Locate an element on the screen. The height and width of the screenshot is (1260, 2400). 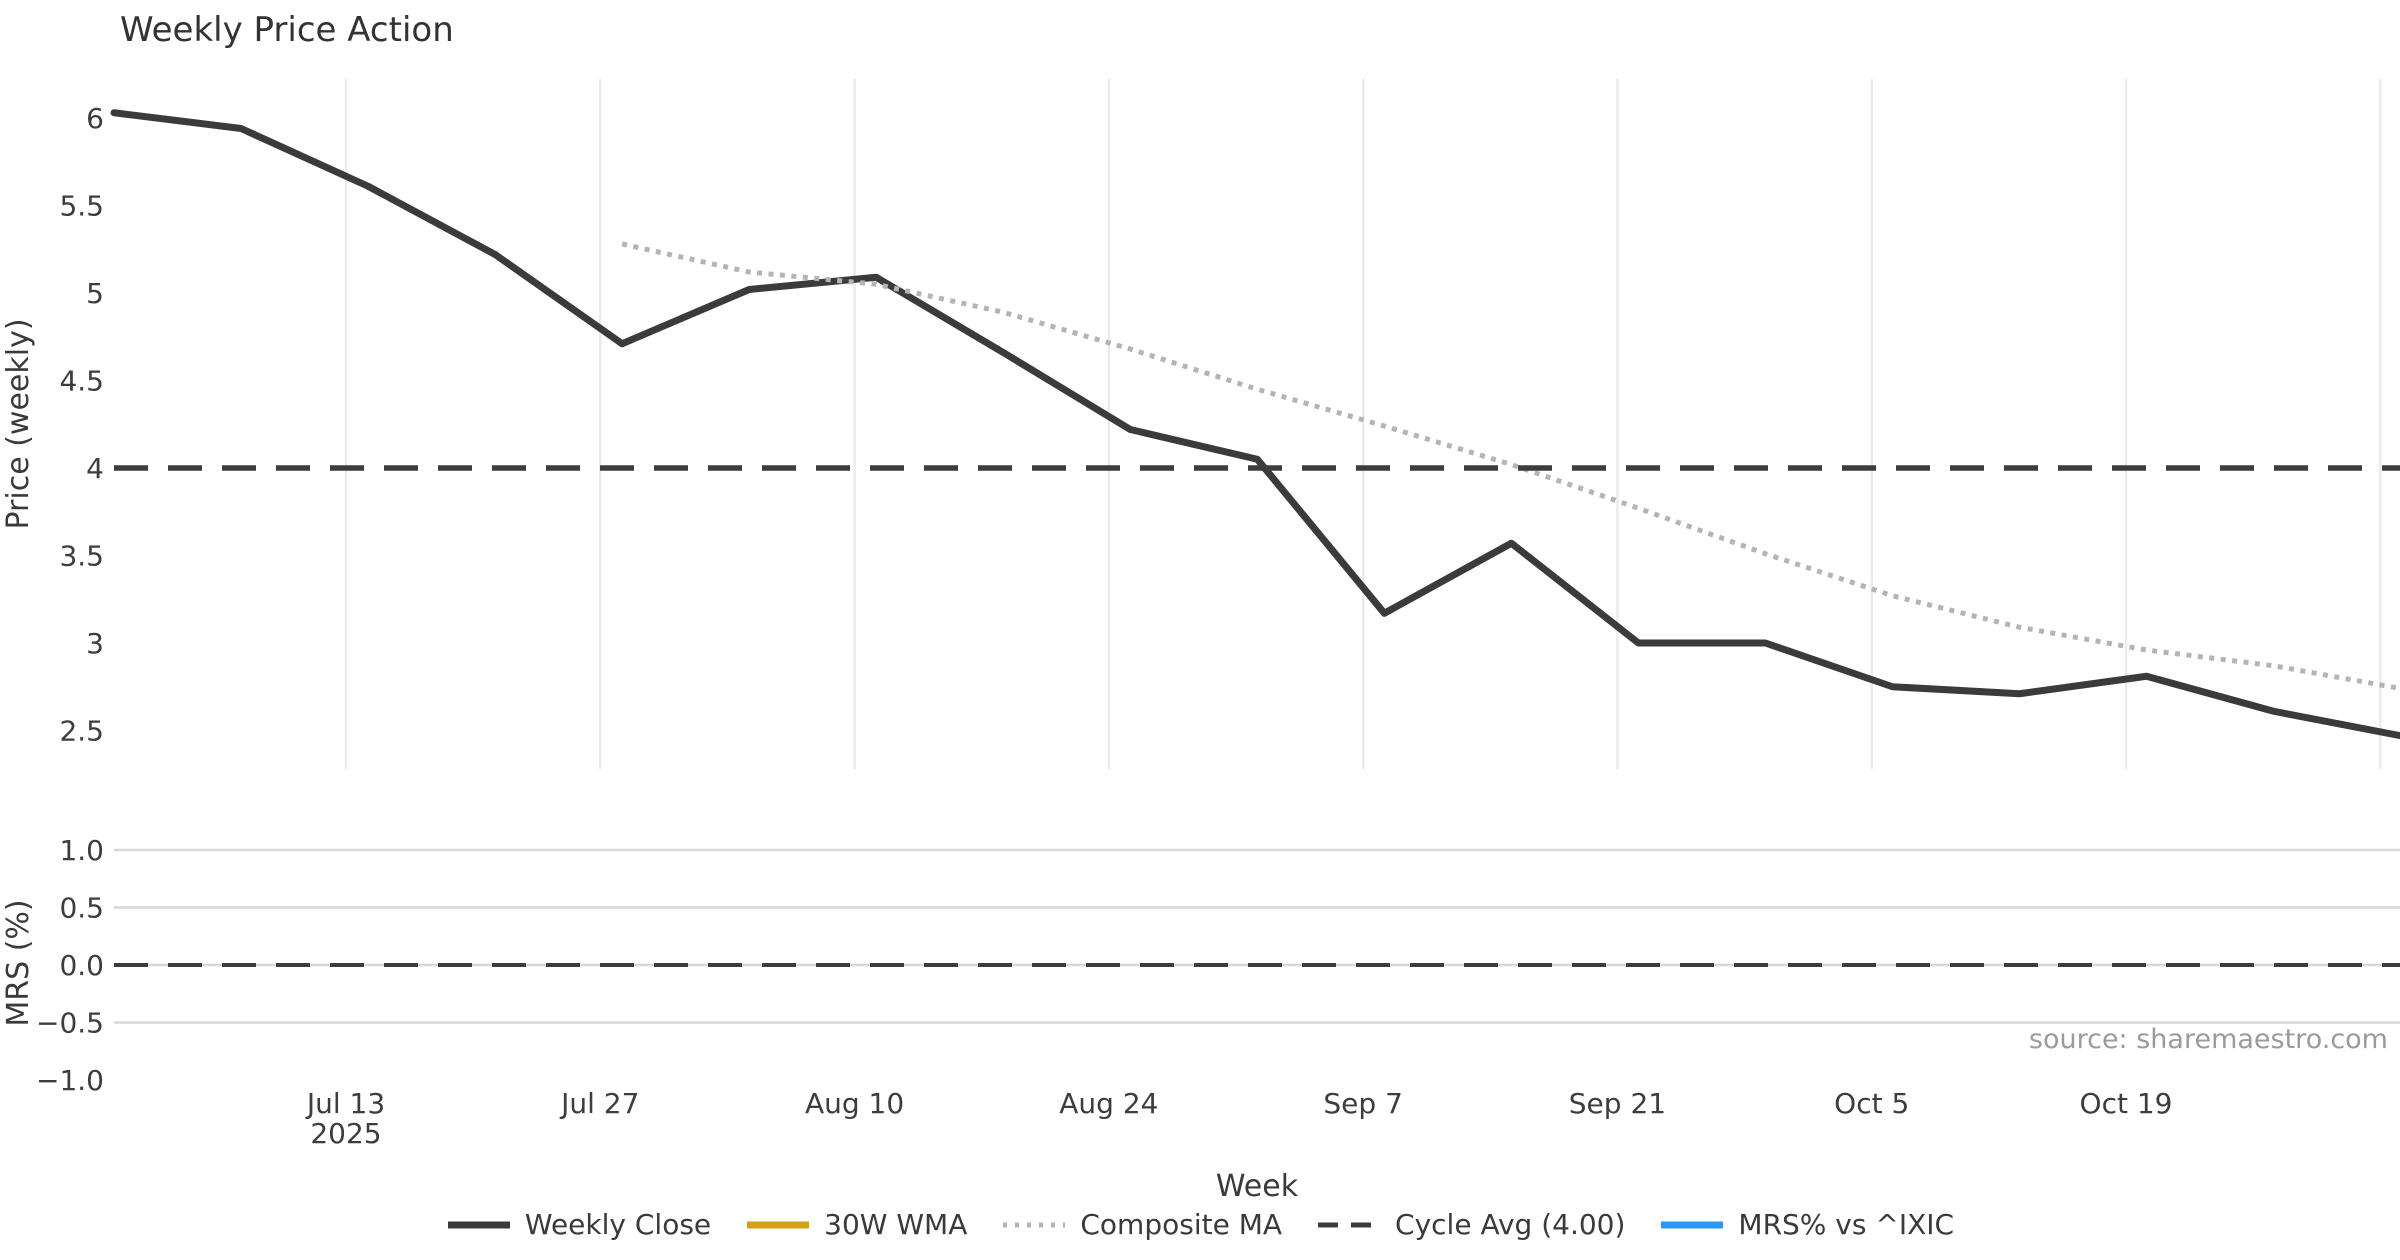
legend-item-composite-ma: Composite MA is located at coordinates (1141, 1224).